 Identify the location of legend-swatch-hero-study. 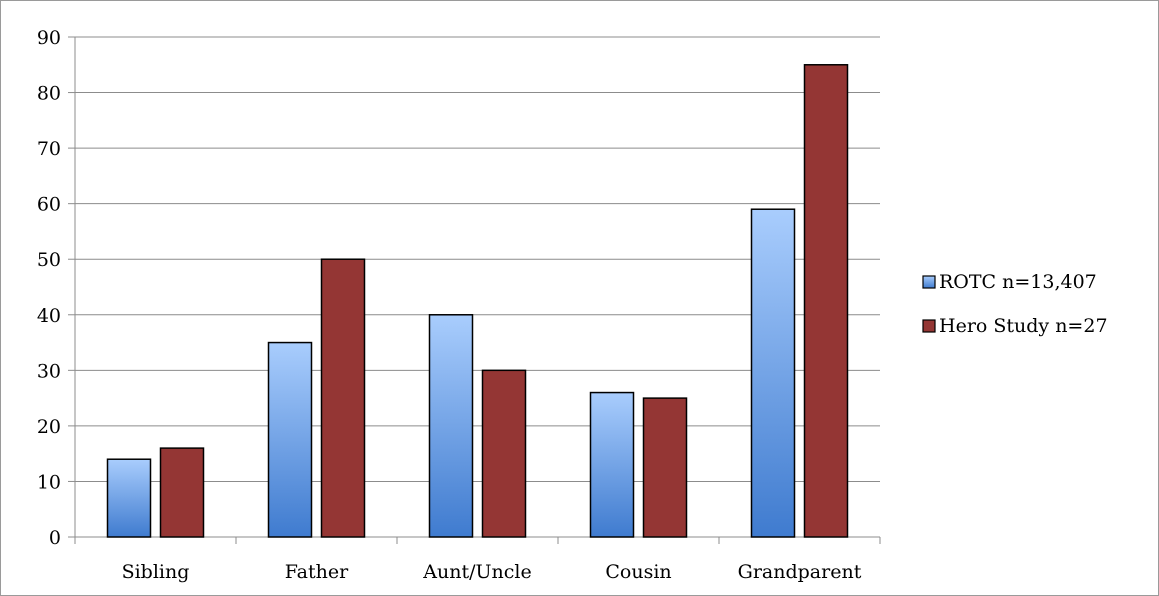
(929, 326).